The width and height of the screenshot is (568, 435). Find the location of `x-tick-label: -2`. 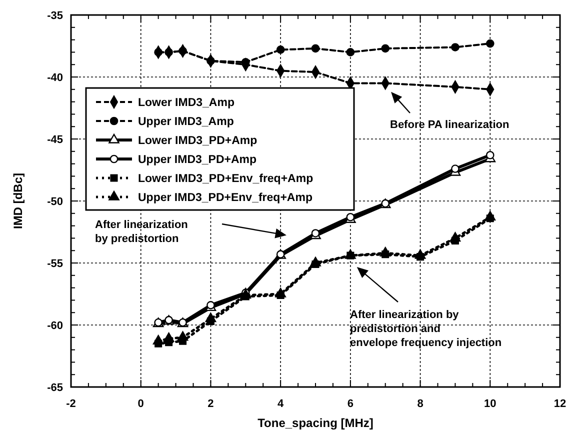

x-tick-label: -2 is located at coordinates (71, 404).